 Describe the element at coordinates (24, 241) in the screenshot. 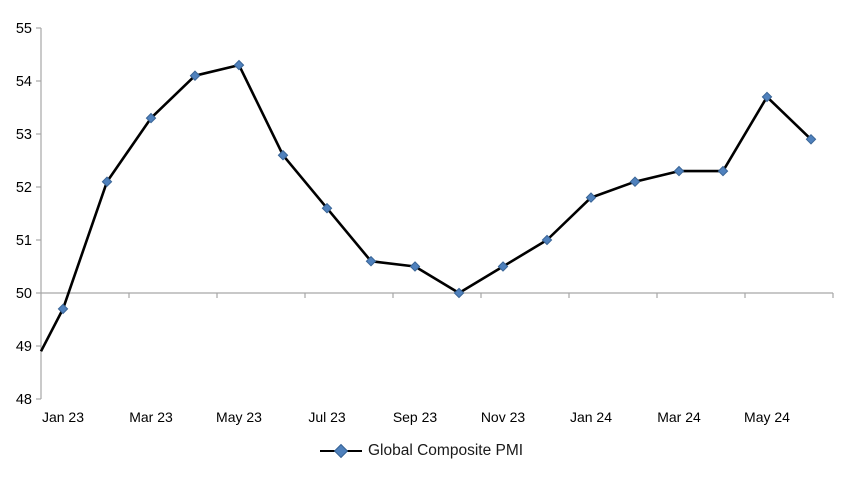

I see `y-axis-tick-label: 51` at that location.